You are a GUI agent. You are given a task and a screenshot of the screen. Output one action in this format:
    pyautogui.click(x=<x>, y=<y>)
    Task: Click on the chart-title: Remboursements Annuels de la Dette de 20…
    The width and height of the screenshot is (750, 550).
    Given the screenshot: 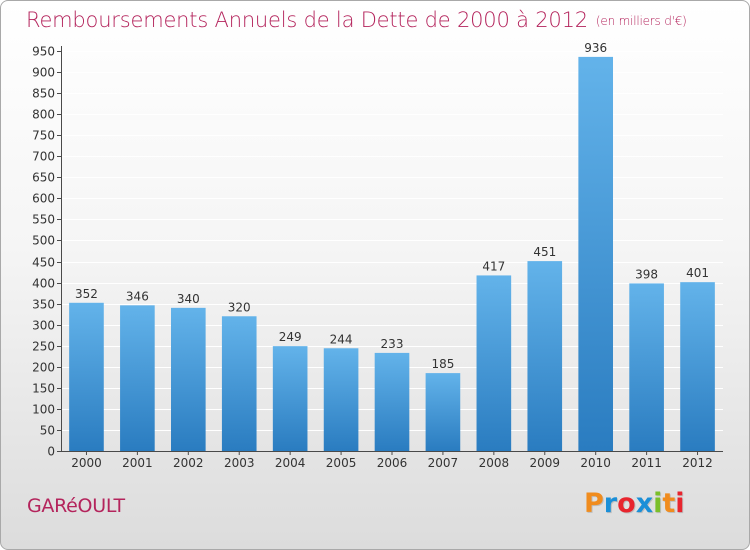 What is the action you would take?
    pyautogui.click(x=356, y=20)
    